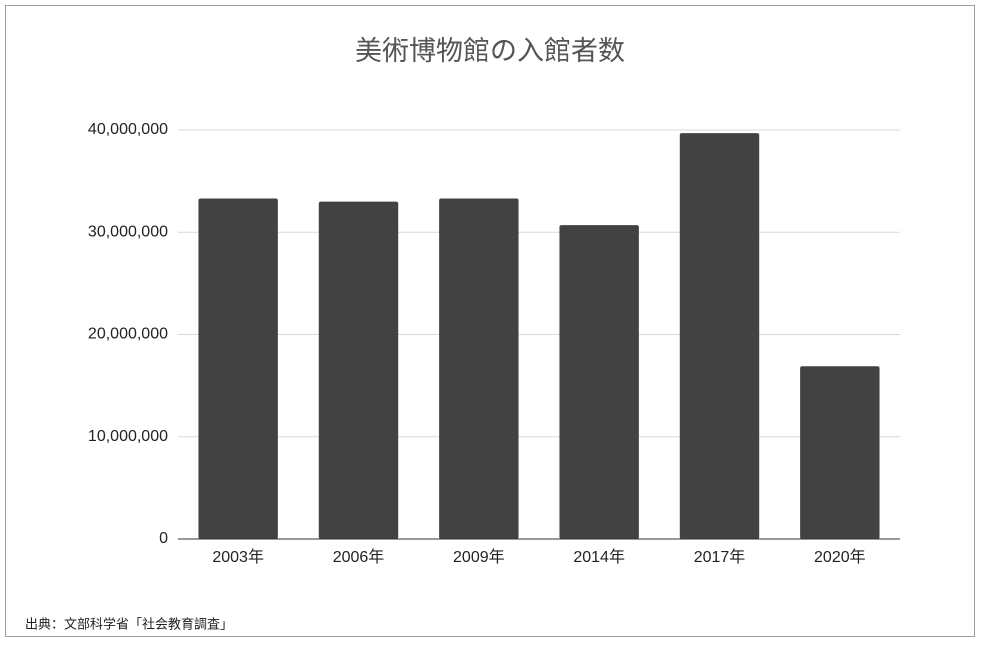  I want to click on x-tick-label: 2020年, so click(840, 557).